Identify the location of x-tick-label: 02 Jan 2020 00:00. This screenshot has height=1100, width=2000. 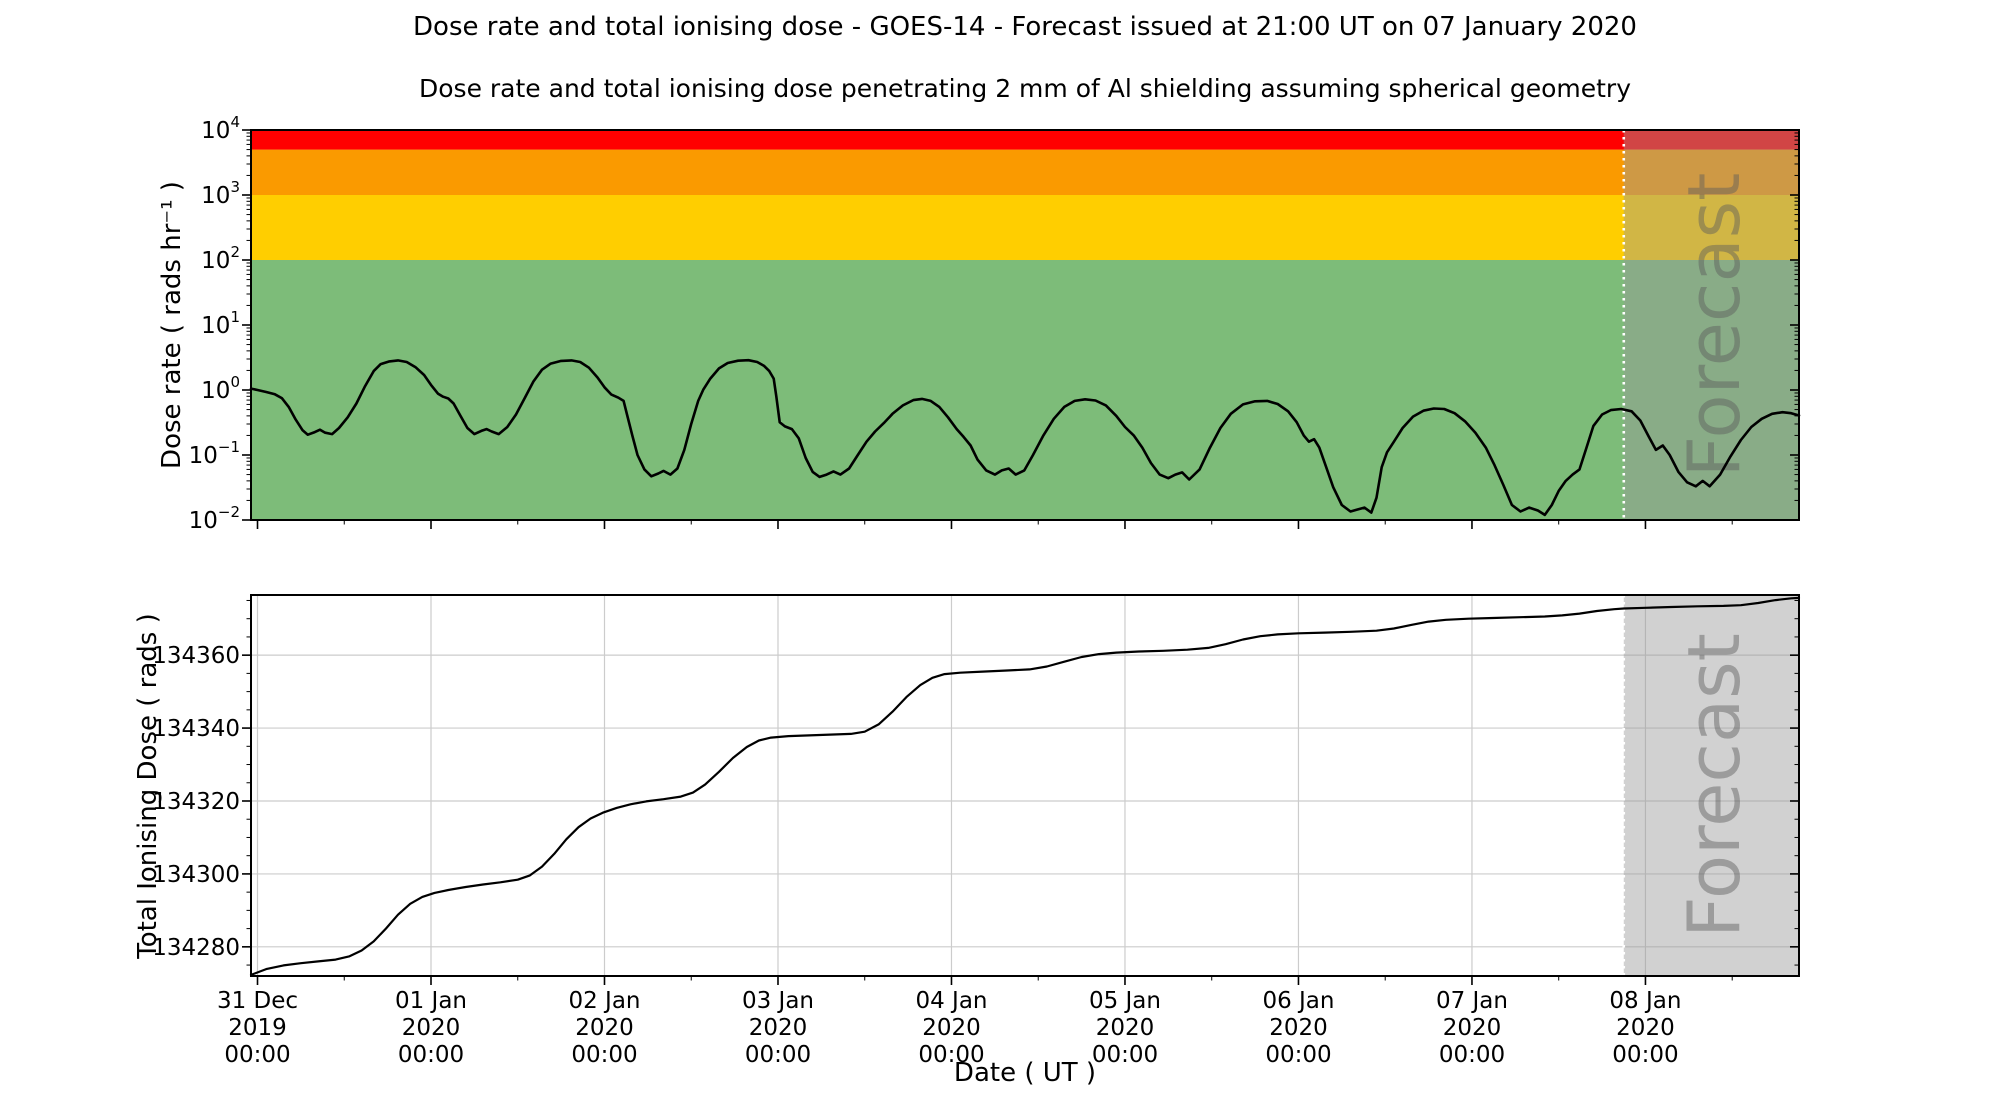
(604, 1028).